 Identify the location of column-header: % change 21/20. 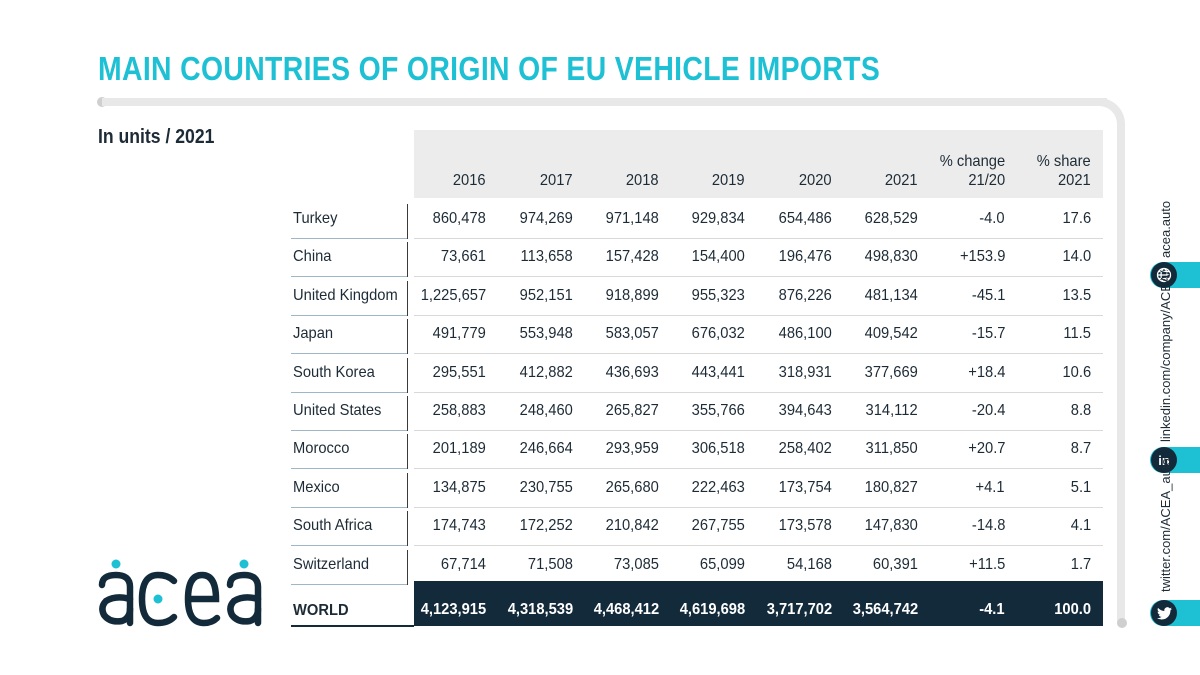
(972, 171).